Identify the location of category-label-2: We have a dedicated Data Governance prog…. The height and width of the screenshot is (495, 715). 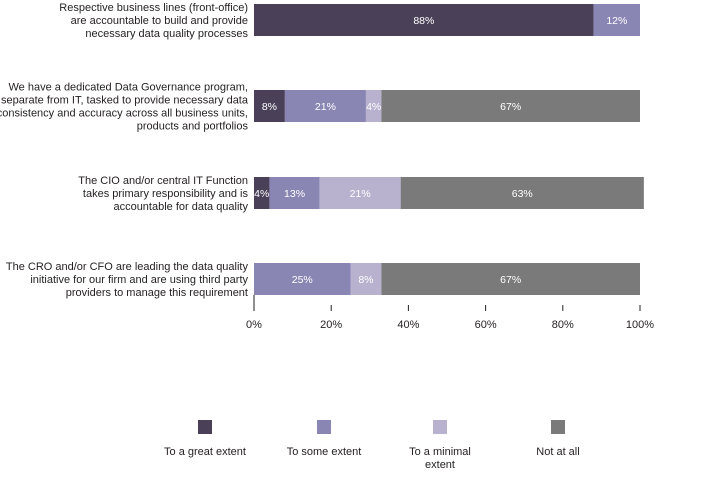
(129, 88).